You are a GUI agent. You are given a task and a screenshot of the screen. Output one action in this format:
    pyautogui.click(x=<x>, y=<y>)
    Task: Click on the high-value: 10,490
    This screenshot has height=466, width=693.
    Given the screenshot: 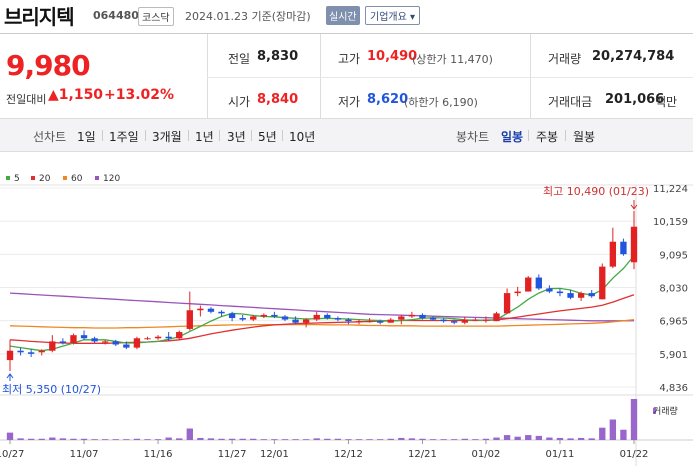 What is the action you would take?
    pyautogui.click(x=392, y=56)
    